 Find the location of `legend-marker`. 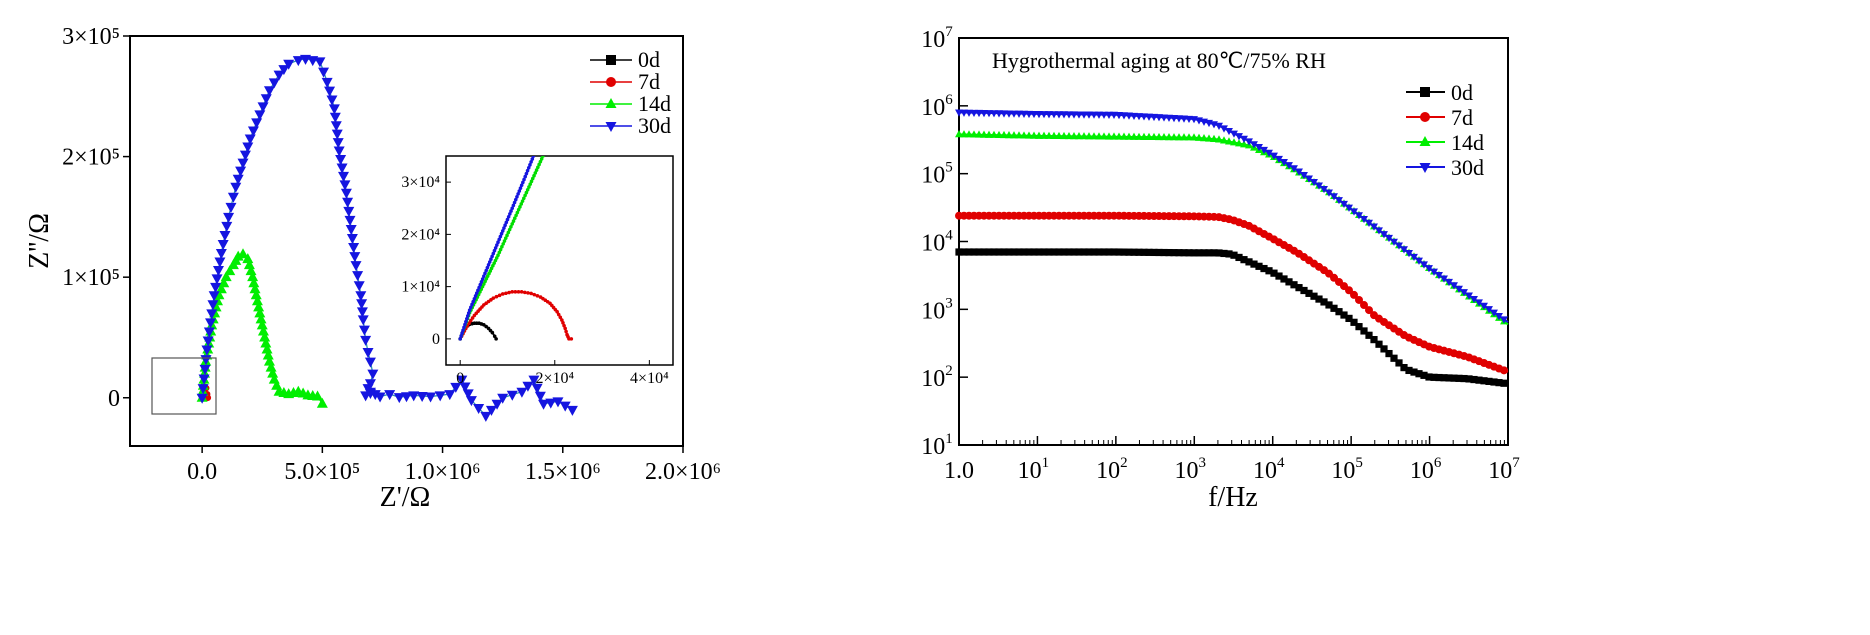

legend-marker is located at coordinates (1425, 117).